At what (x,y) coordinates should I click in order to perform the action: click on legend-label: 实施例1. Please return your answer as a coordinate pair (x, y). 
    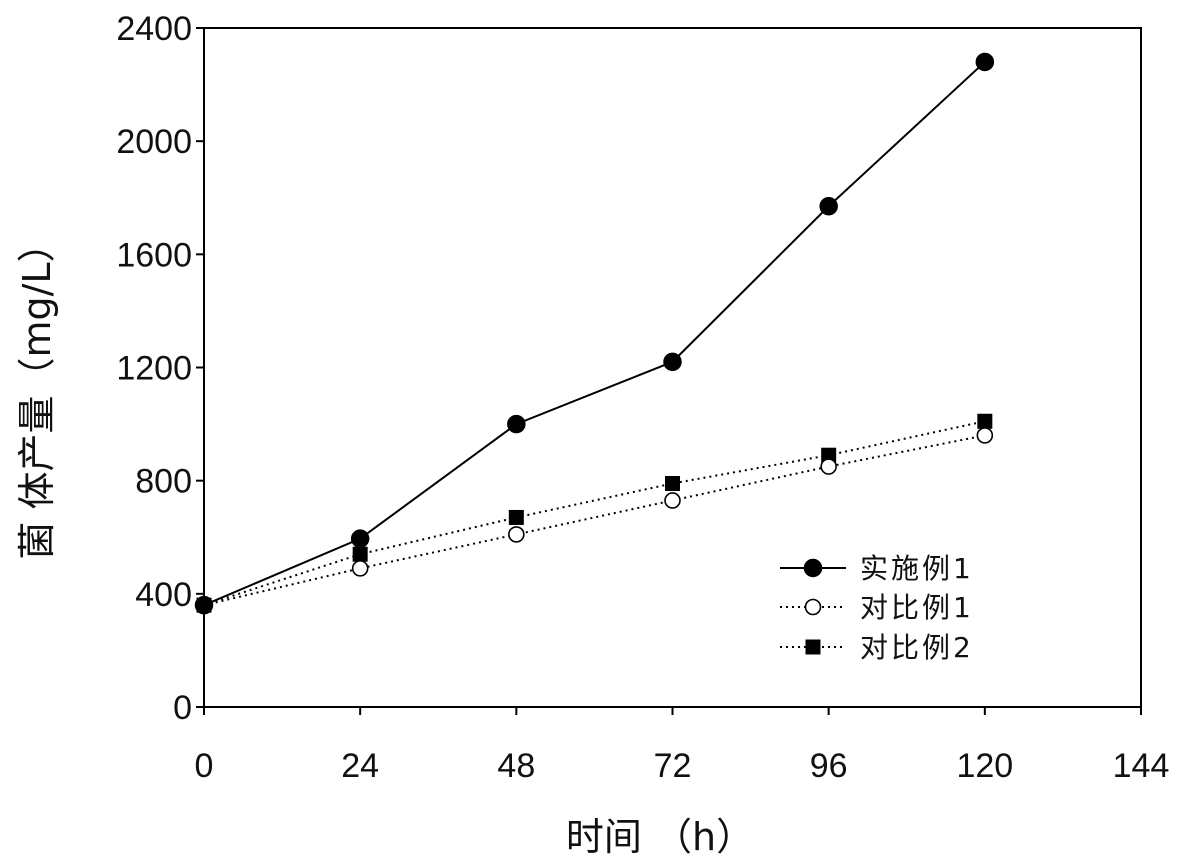
    Looking at the image, I should click on (917, 568).